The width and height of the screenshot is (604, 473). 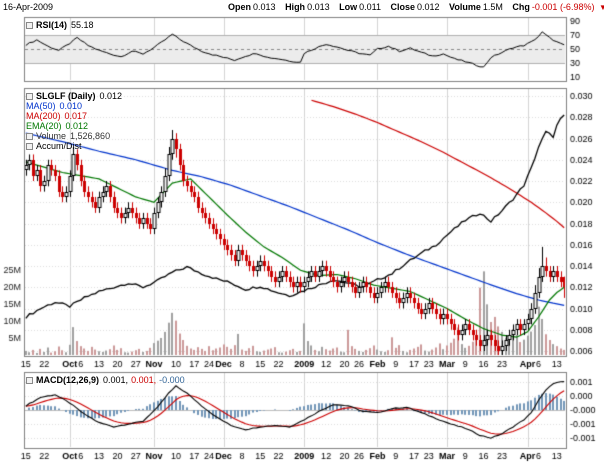 I want to click on legend-symbol-row: SLGLF (Daily) 0.012, so click(x=74, y=96).